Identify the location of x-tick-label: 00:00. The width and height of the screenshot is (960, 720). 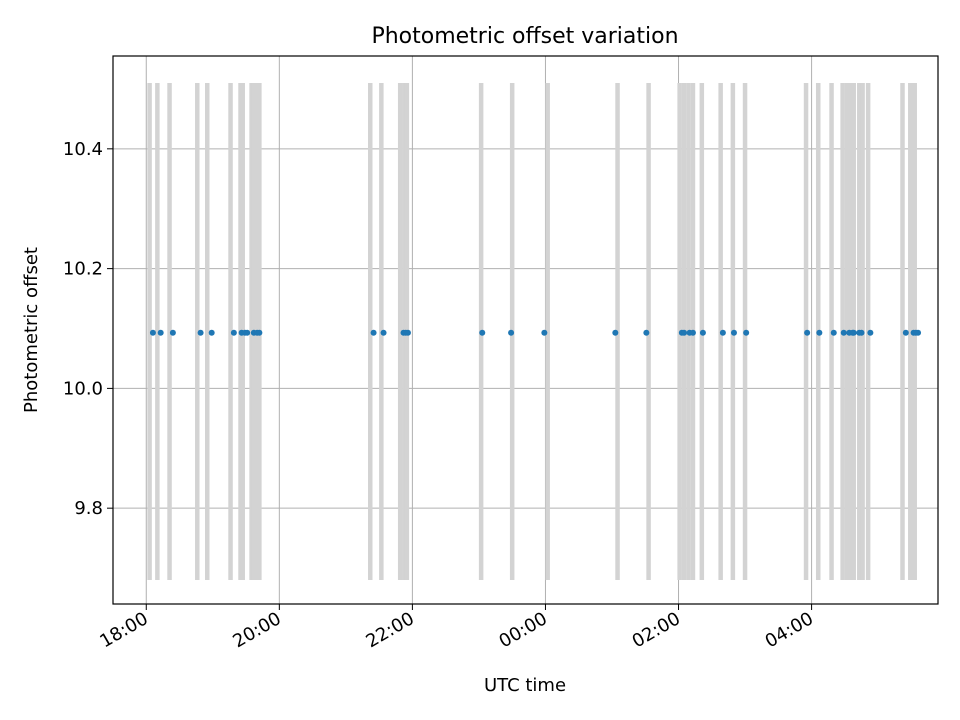
(523, 630).